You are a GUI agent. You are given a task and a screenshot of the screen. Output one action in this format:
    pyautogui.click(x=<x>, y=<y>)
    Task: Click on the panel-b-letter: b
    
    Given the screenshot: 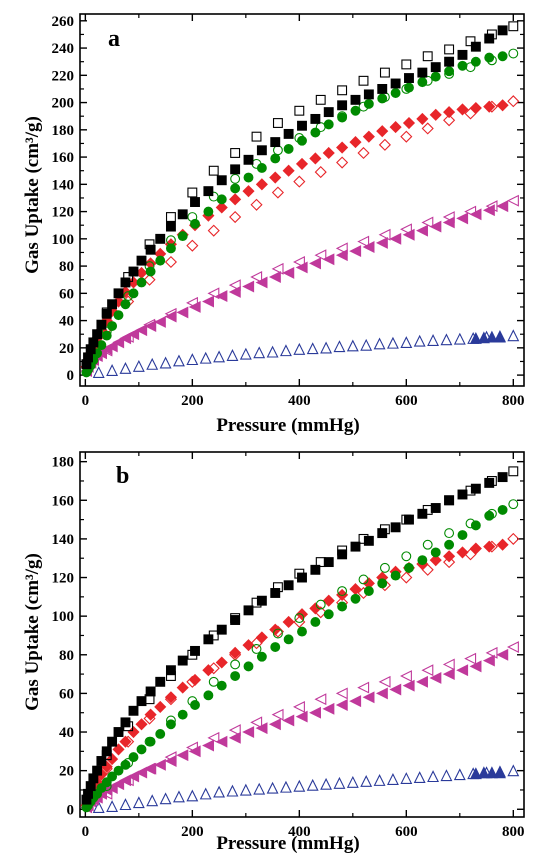 What is the action you would take?
    pyautogui.click(x=122, y=476)
    